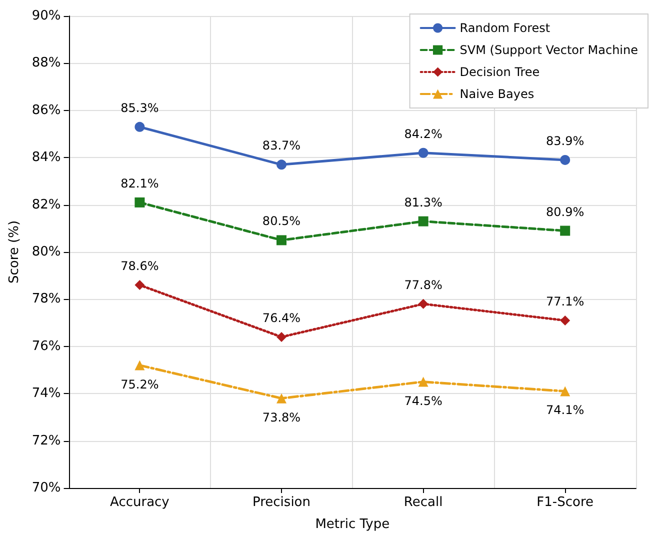  What do you see at coordinates (46, 299) in the screenshot?
I see `y-tick-label: 78%` at bounding box center [46, 299].